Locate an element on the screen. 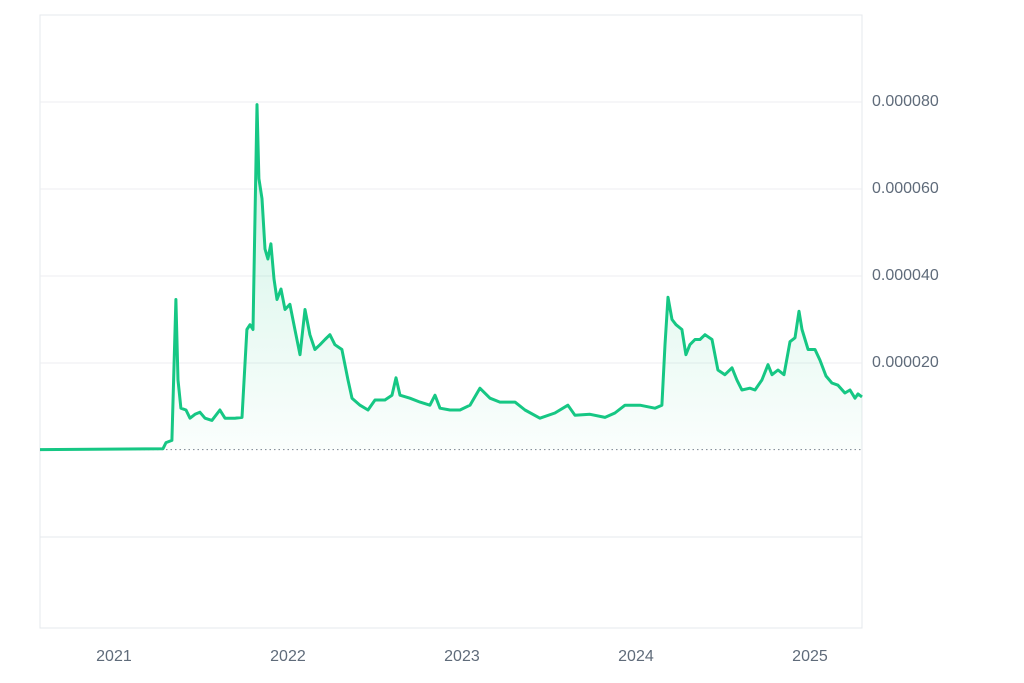  y-tick-label: 0.000040 is located at coordinates (905, 275).